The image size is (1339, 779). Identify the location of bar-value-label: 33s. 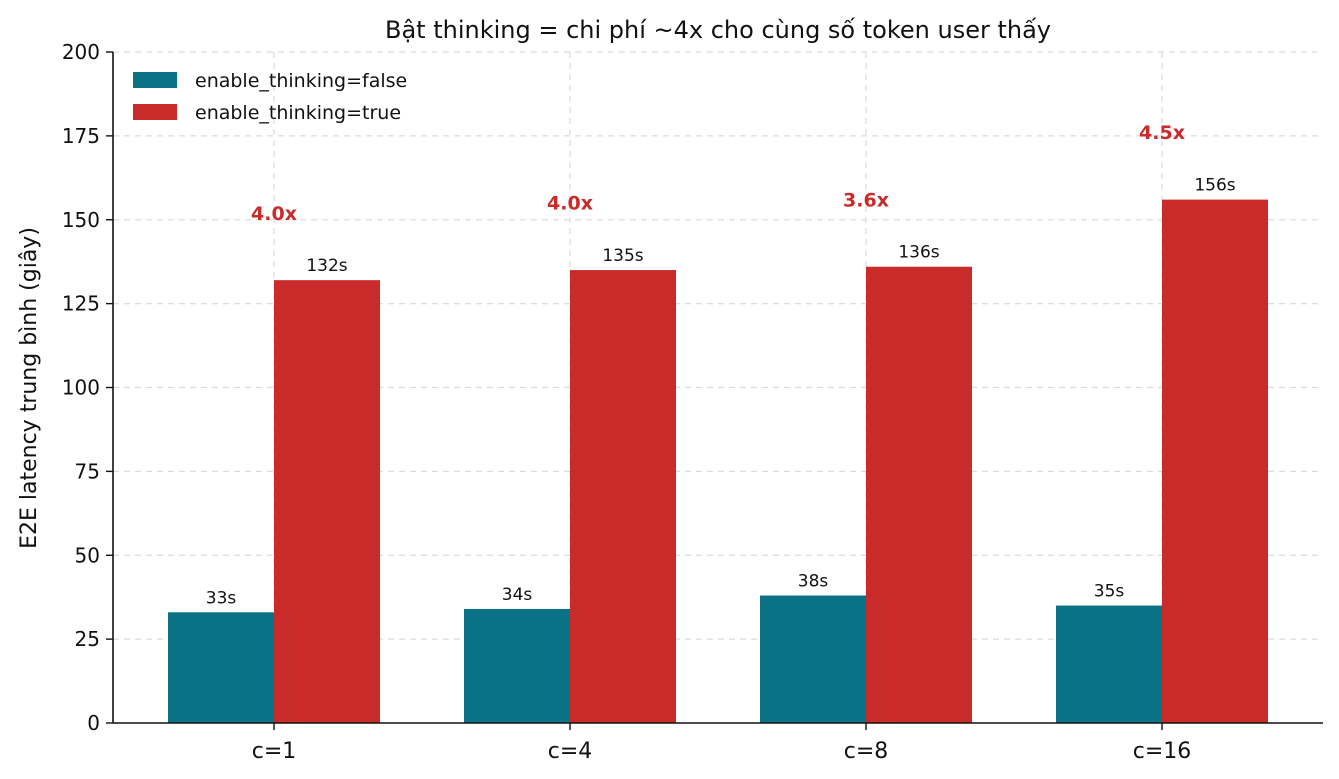
(221, 598).